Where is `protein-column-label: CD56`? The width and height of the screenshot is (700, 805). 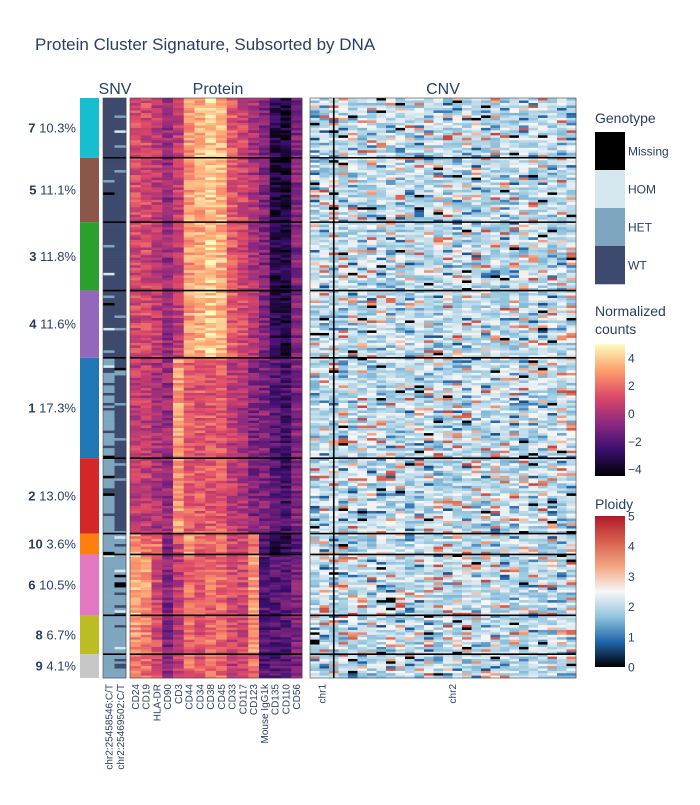 protein-column-label: CD56 is located at coordinates (297, 697).